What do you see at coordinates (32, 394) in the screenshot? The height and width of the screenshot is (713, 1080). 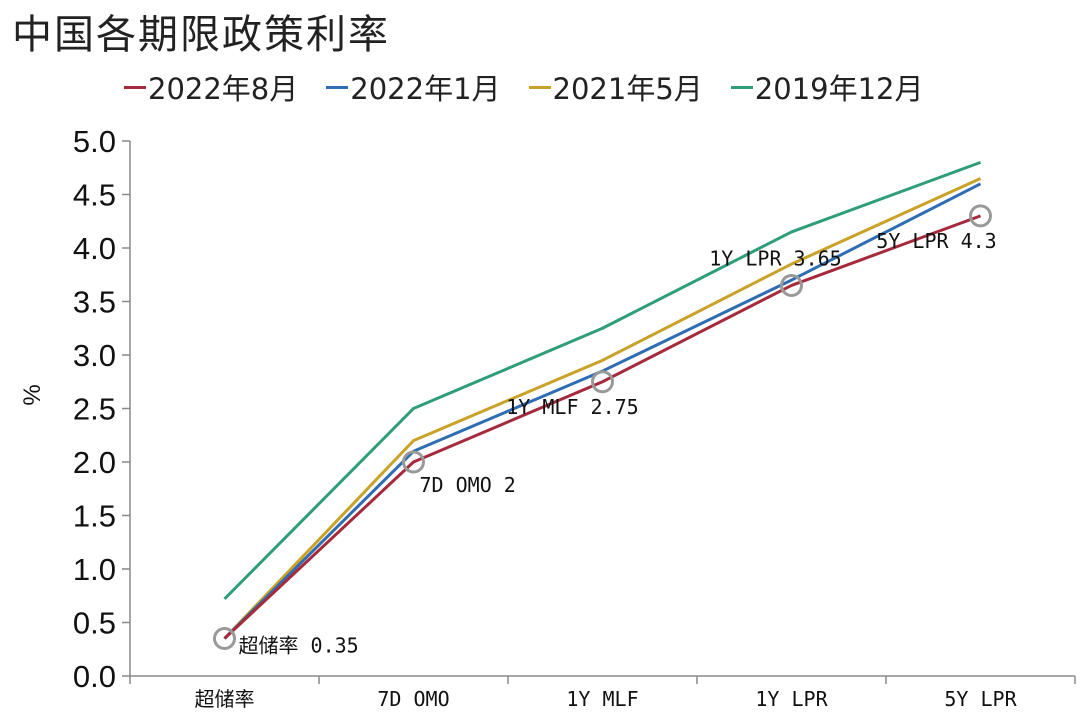 I see `y-axis-title: %` at bounding box center [32, 394].